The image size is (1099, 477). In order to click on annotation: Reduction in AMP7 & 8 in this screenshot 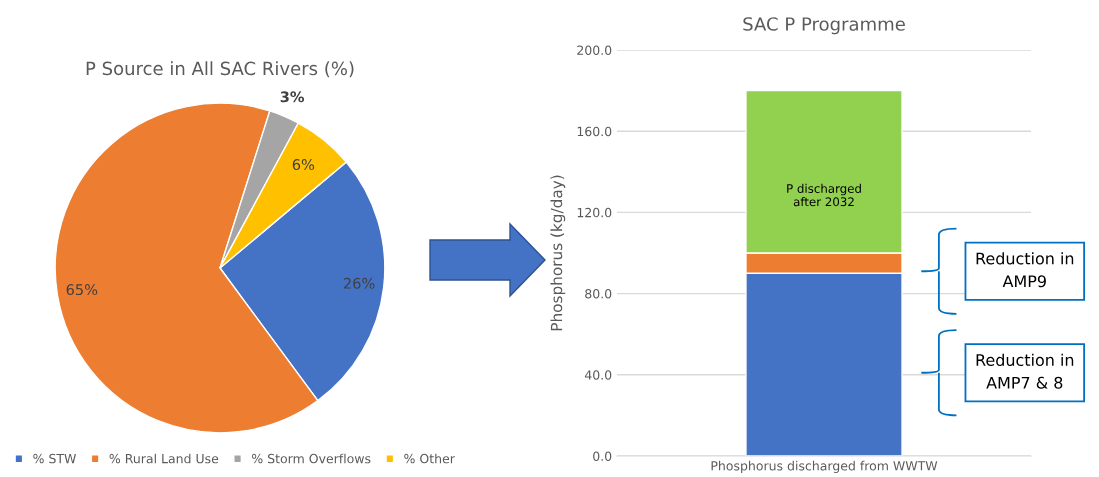, I will do `click(1025, 371)`.